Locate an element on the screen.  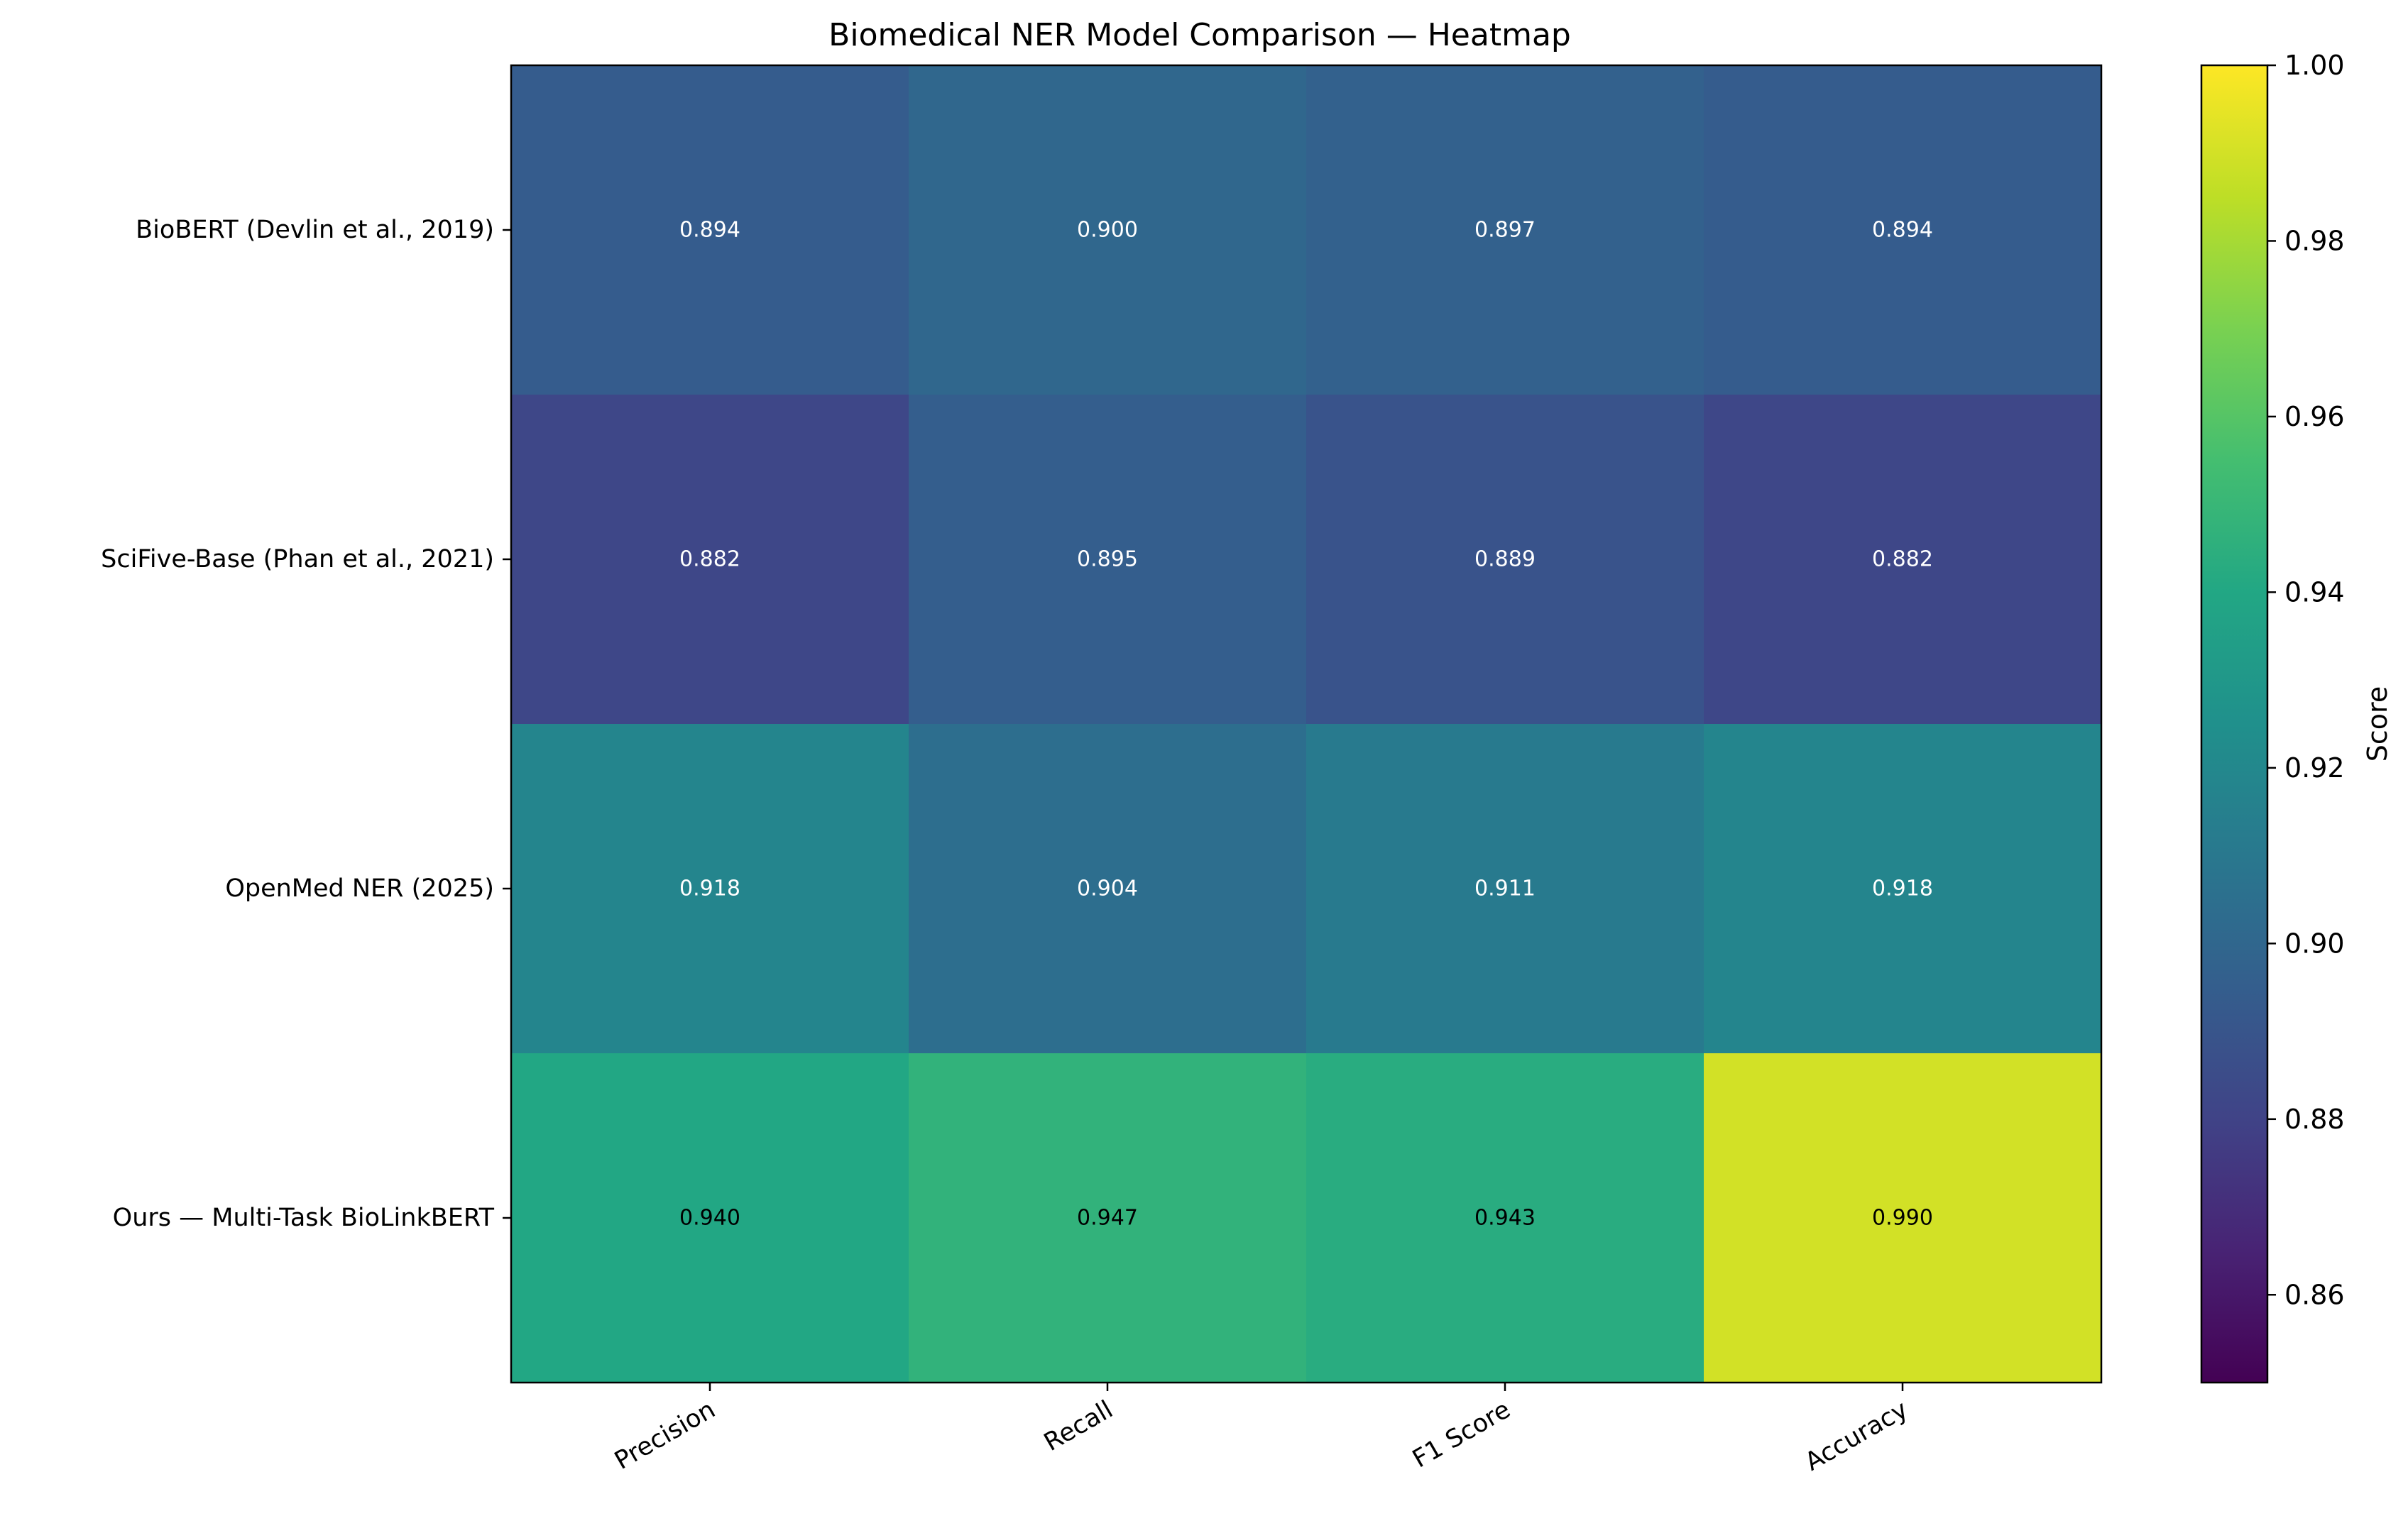
y-tick-label: OpenMed NER (2025) is located at coordinates (359, 888).